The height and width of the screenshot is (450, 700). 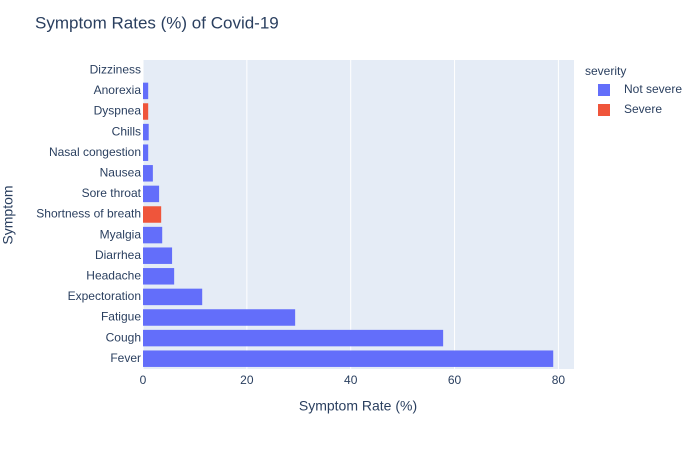 I want to click on chart-title: Symptom Rates (%) of Covid-19, so click(x=157, y=22).